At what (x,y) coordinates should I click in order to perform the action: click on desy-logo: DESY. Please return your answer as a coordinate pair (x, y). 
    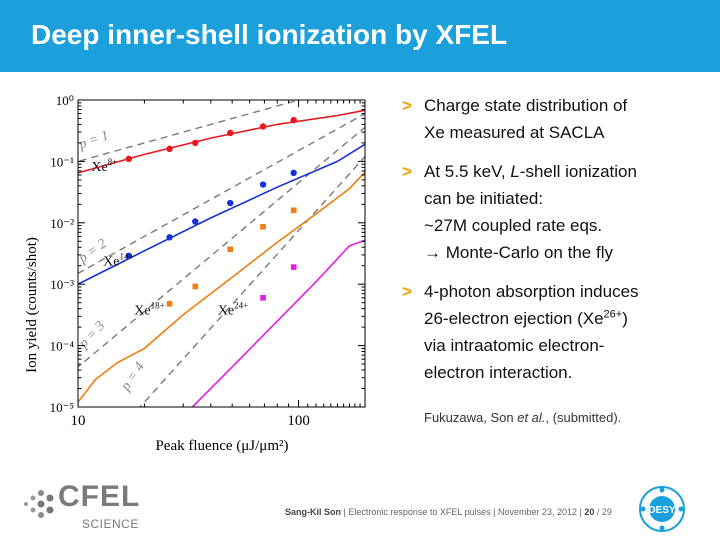
    Looking at the image, I should click on (662, 509).